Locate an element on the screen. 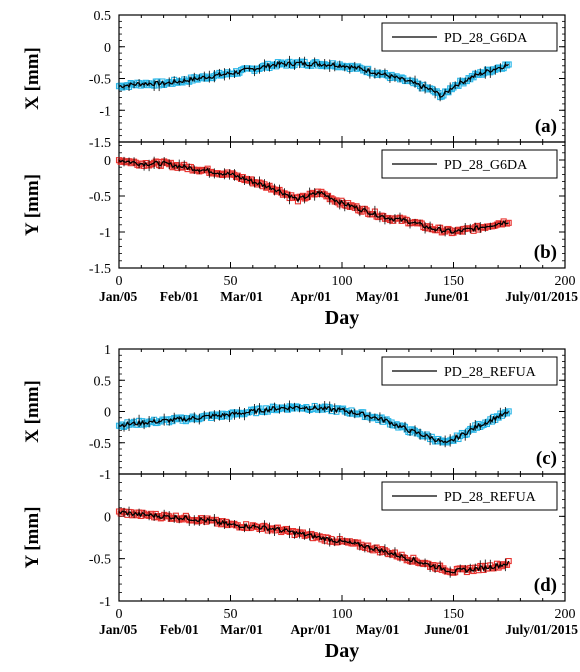  legend-box is located at coordinates (469, 371).